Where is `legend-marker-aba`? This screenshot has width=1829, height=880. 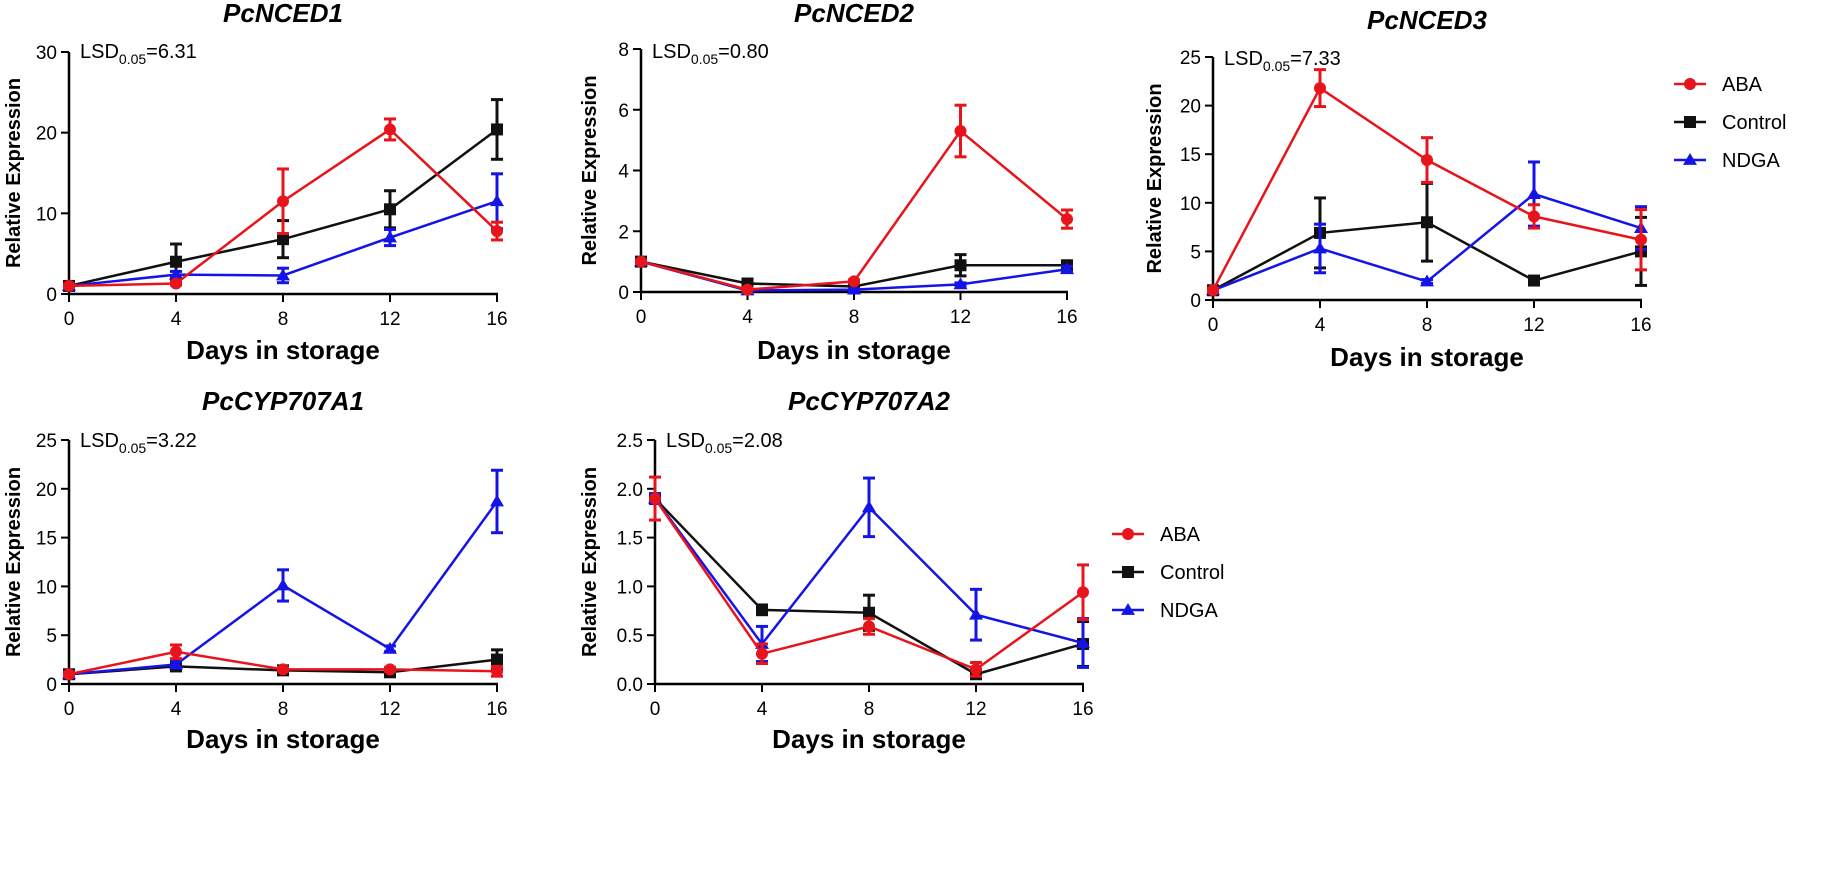 legend-marker-aba is located at coordinates (1690, 84).